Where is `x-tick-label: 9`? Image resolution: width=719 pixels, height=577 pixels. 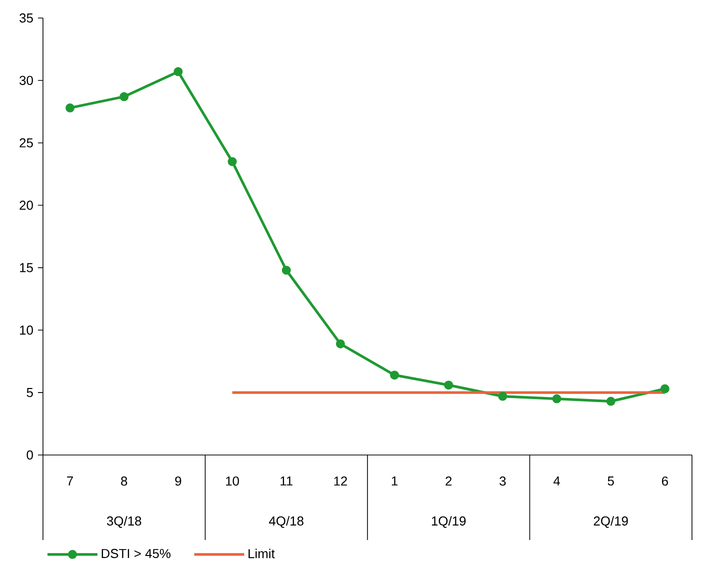
x-tick-label: 9 is located at coordinates (178, 481).